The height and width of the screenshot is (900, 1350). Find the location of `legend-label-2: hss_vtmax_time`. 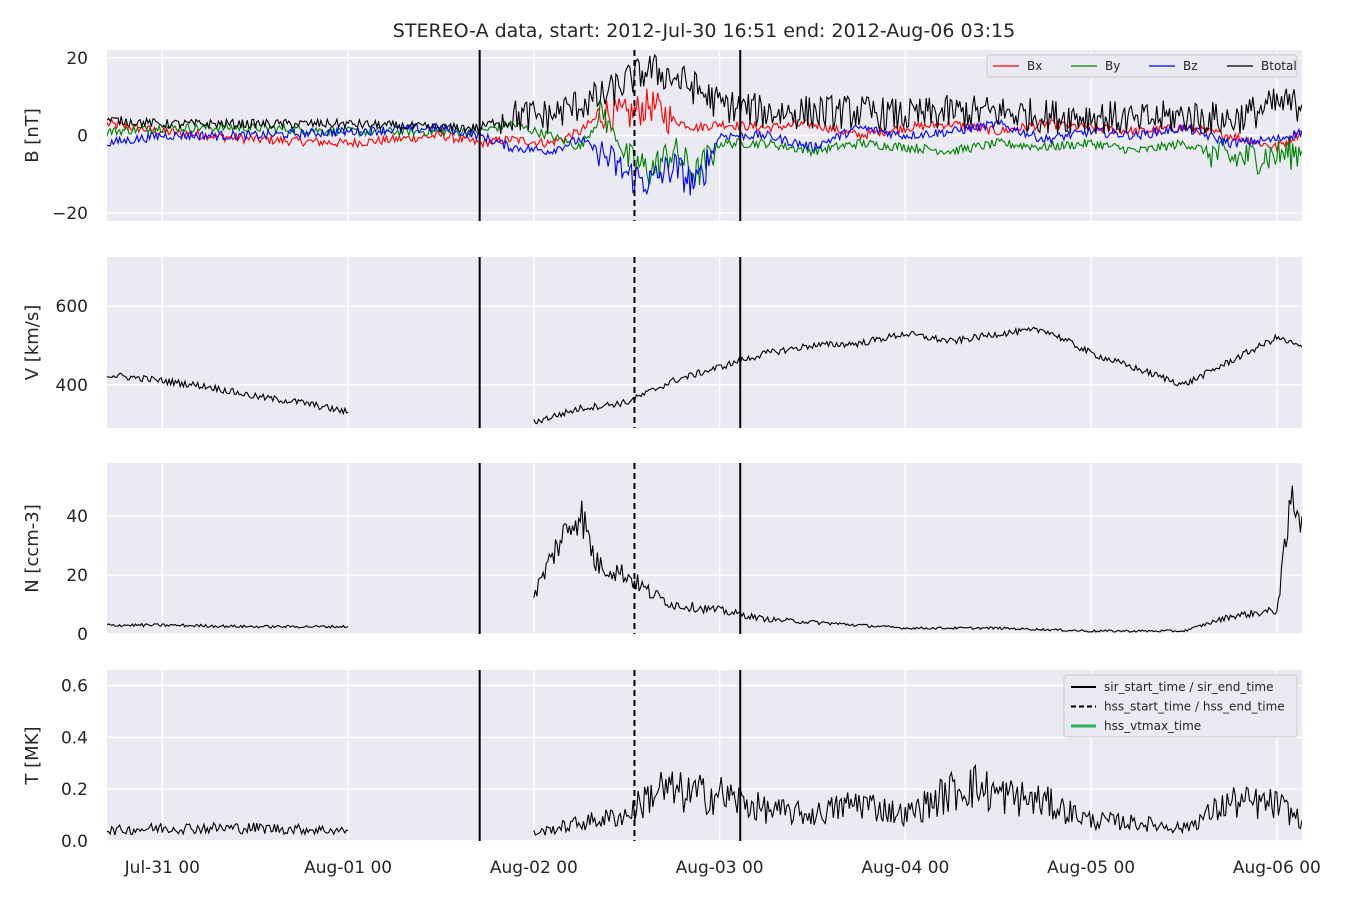

legend-label-2: hss_vtmax_time is located at coordinates (1152, 726).